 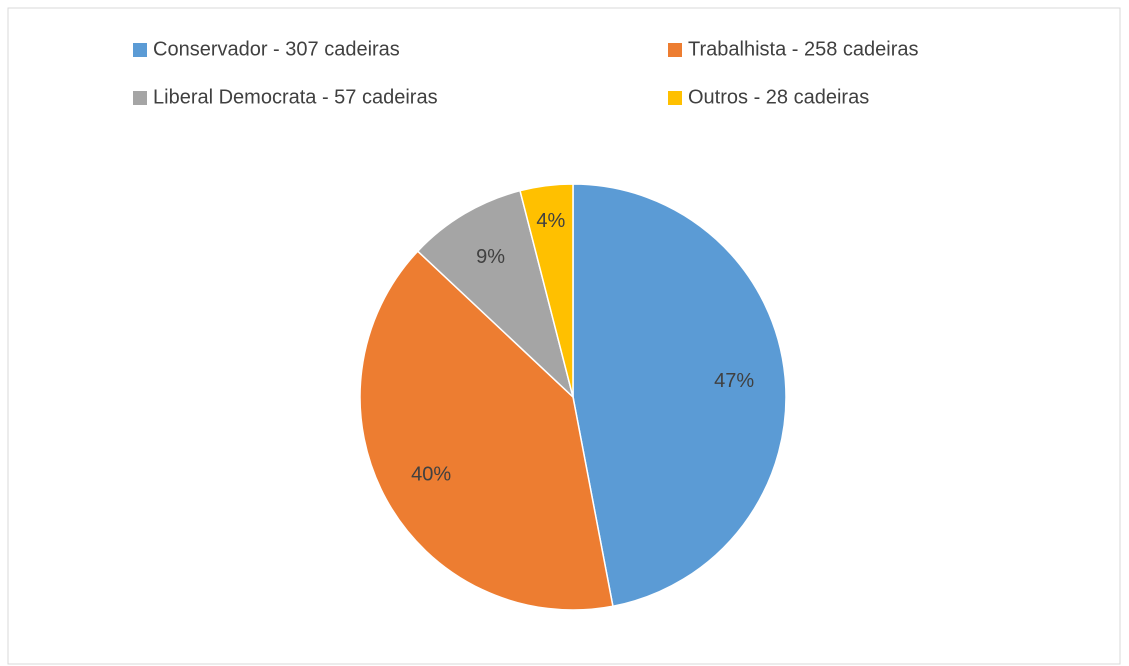 What do you see at coordinates (490, 257) in the screenshot?
I see `data-label: 9%` at bounding box center [490, 257].